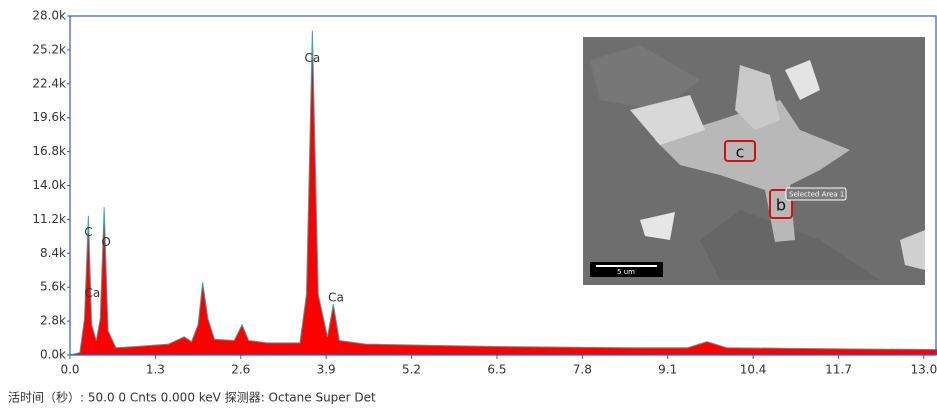  Describe the element at coordinates (49, 185) in the screenshot. I see `y-tick-label: 14.0k` at that location.